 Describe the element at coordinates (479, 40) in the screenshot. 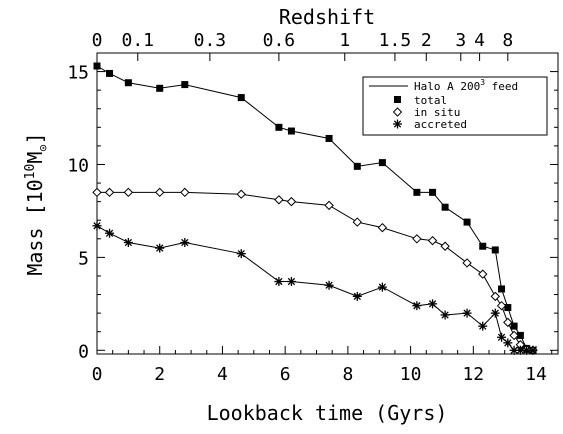

I see `redshift-tick-label: 4` at that location.